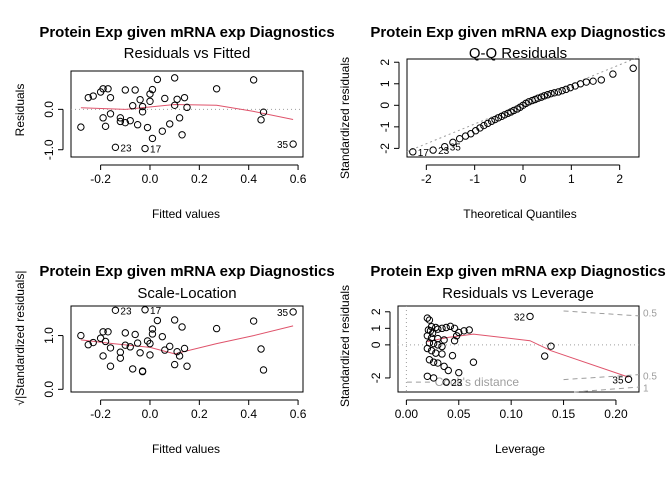 The width and height of the screenshot is (672, 480). Describe the element at coordinates (186, 449) in the screenshot. I see `x-axis-label: Fitted values` at that location.